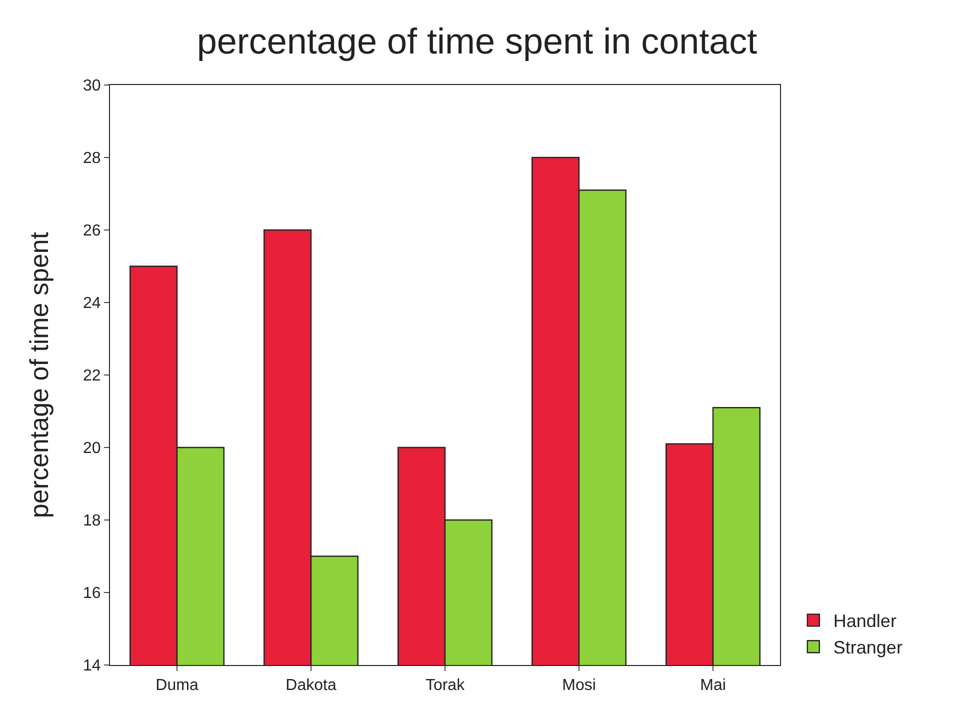 This screenshot has height=710, width=954. I want to click on x-tick-label: Torak, so click(445, 685).